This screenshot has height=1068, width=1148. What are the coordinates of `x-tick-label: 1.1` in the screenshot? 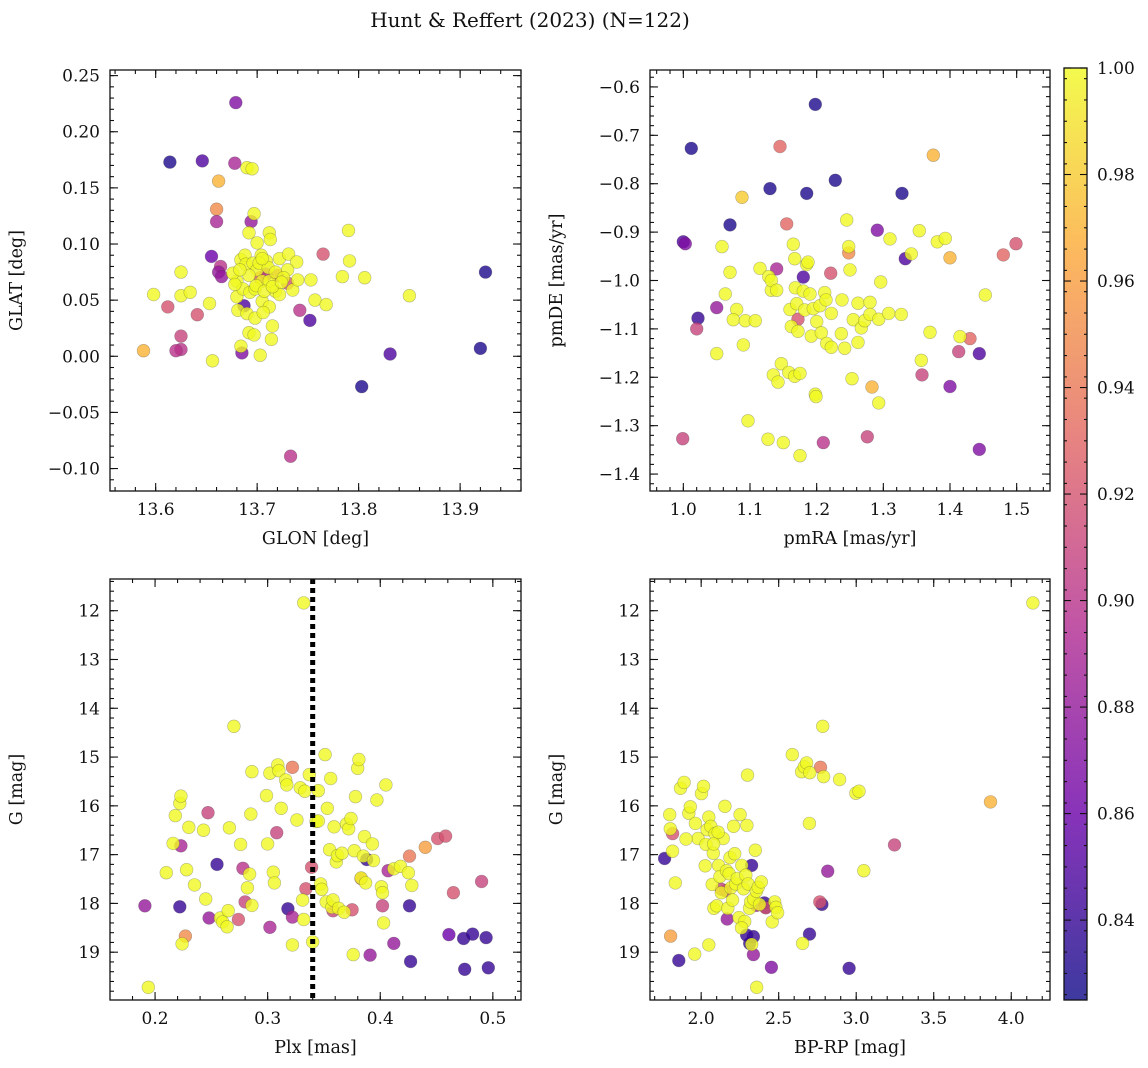 It's located at (749, 510).